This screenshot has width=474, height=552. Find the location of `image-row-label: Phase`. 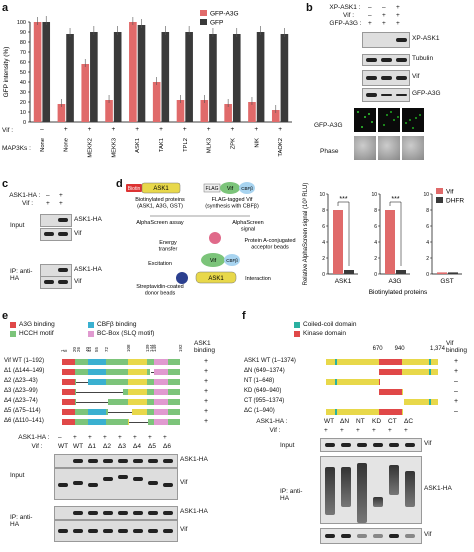

image-row-label: Phase is located at coordinates (329, 151).